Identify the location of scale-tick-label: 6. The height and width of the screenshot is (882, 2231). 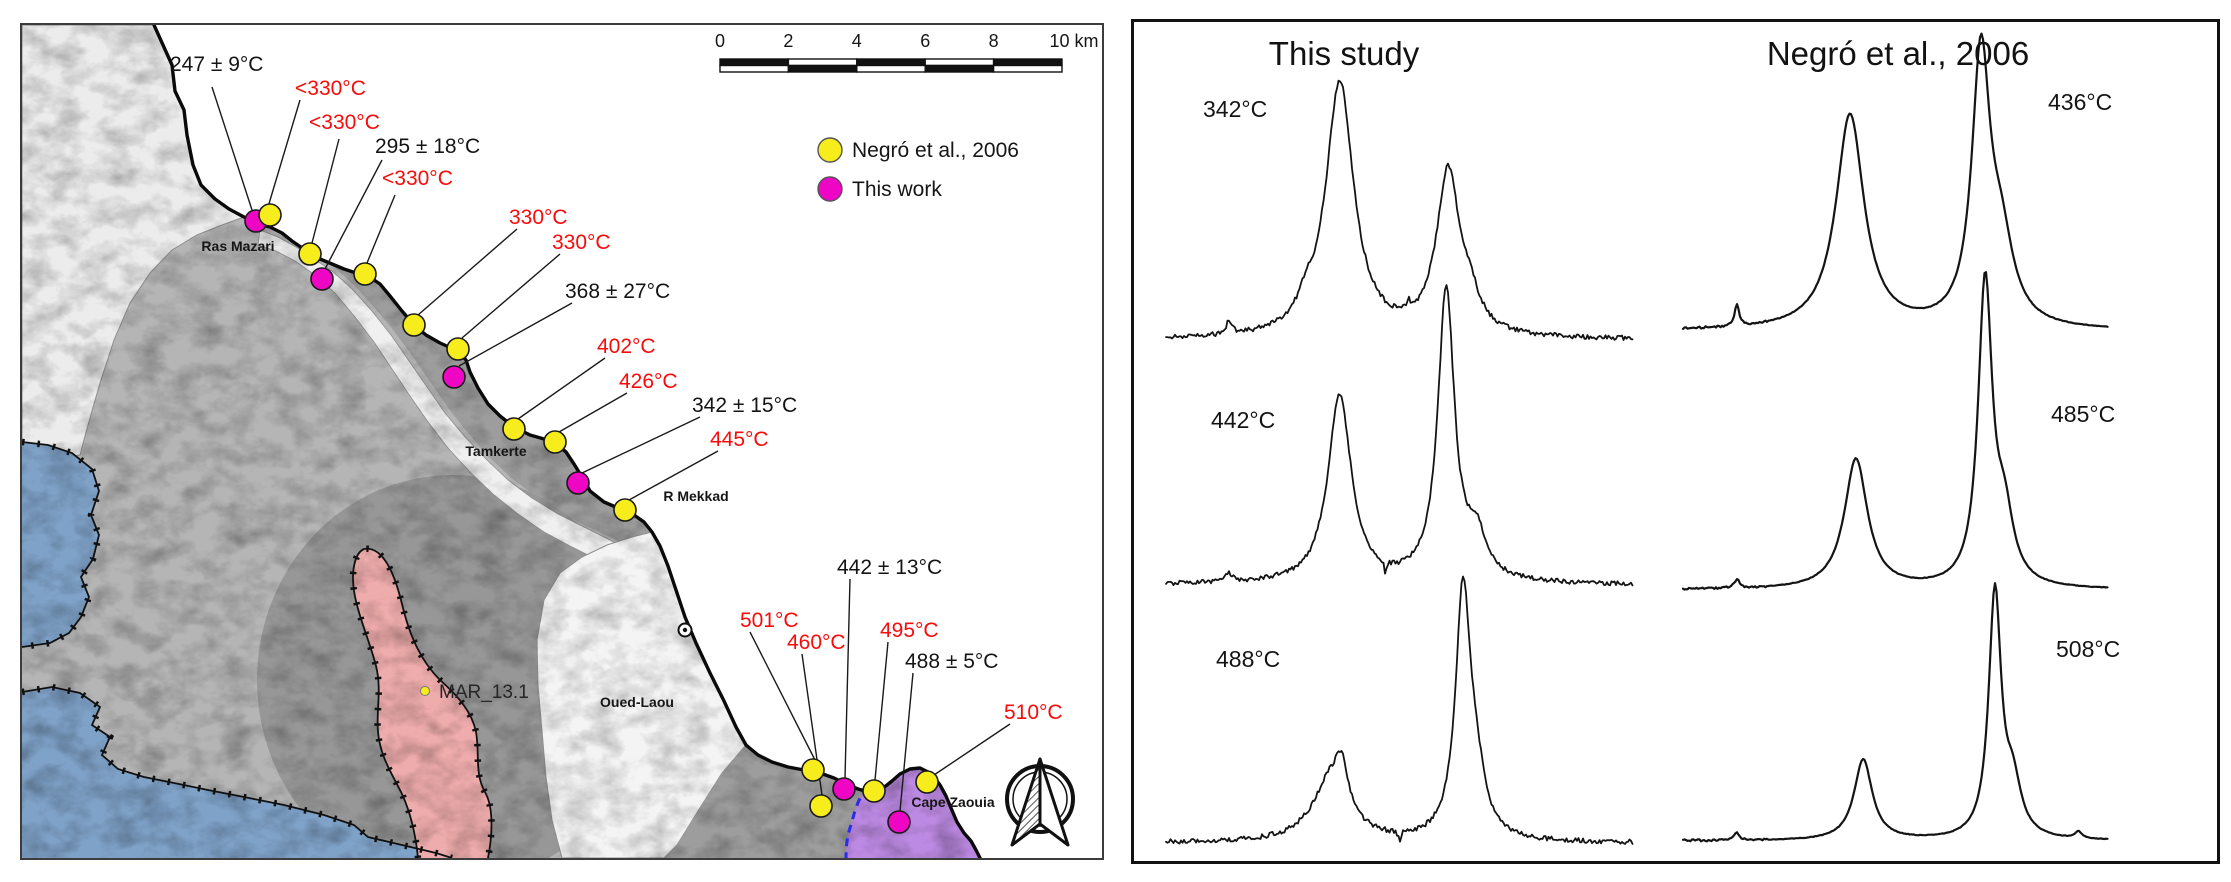
(925, 41).